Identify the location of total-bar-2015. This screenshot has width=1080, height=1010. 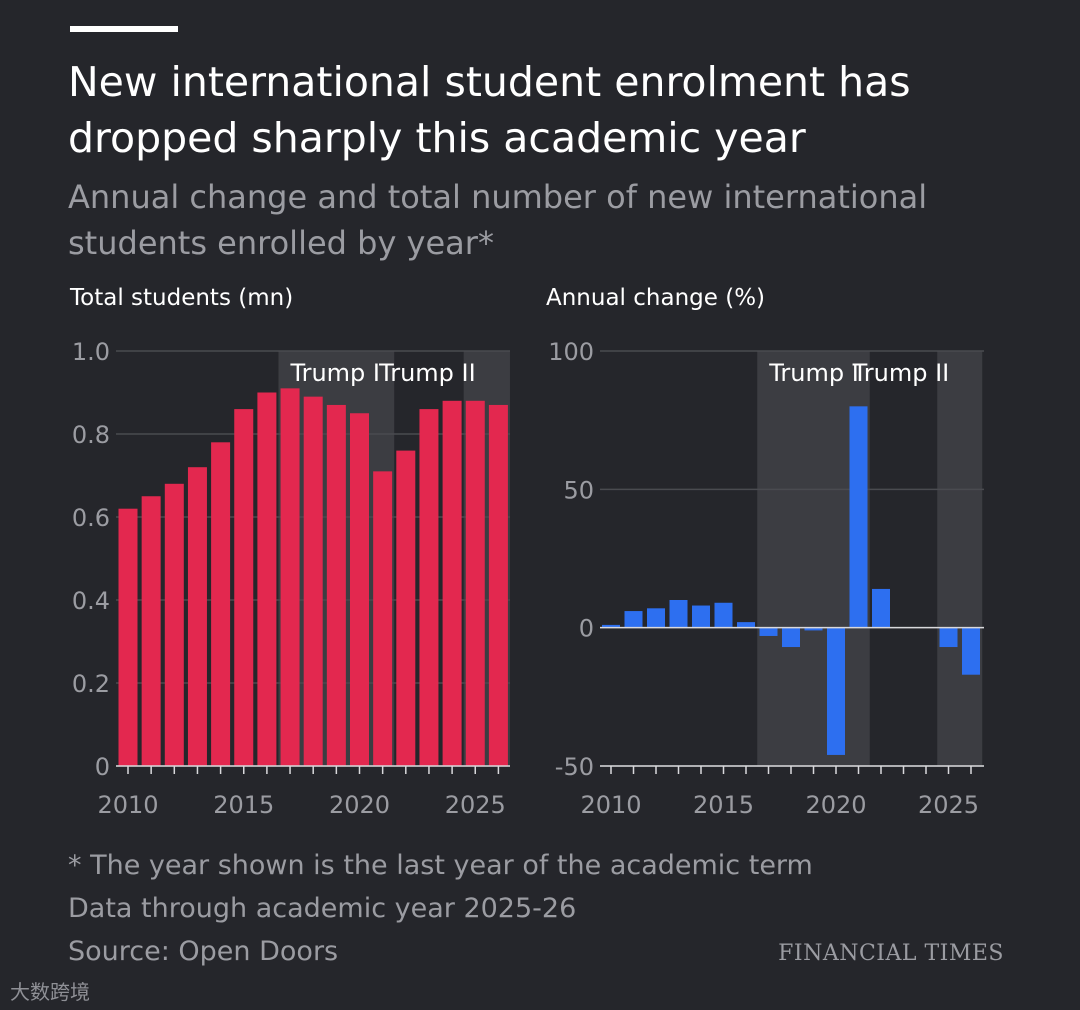
(244, 587).